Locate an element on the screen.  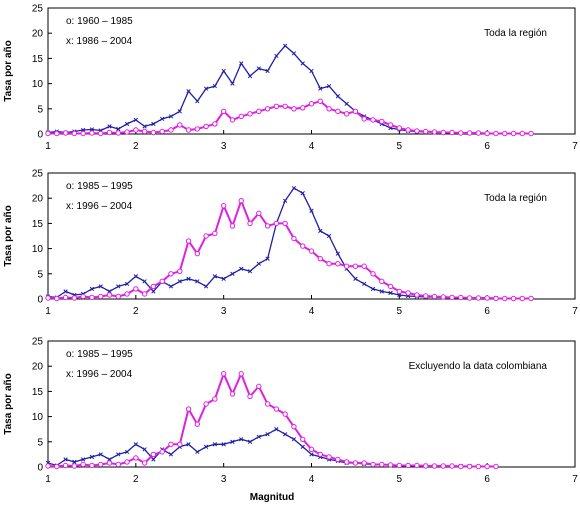
y-tick-label: 10 is located at coordinates (38, 417).